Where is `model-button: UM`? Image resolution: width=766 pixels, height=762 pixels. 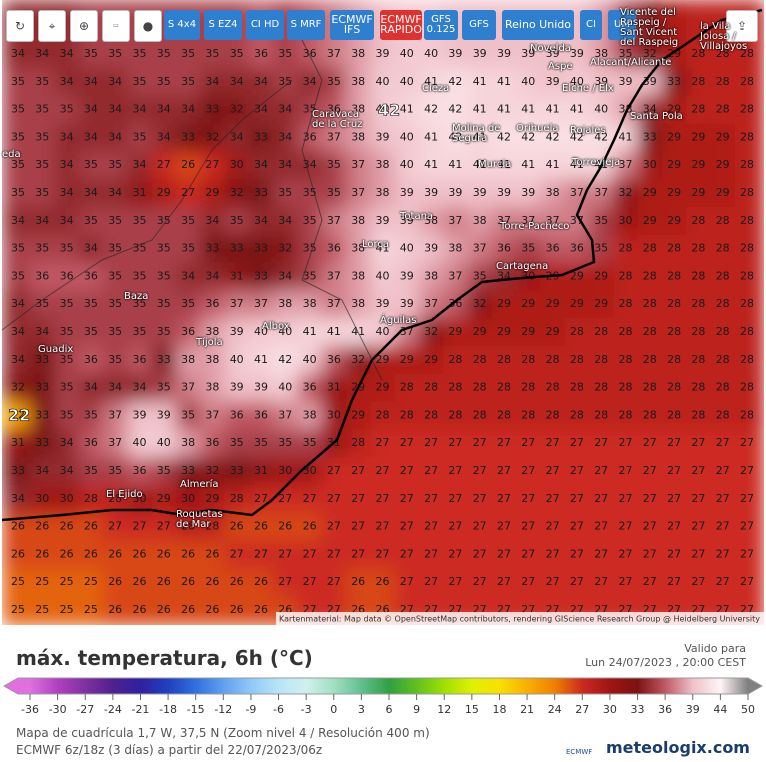 model-button: UM is located at coordinates (622, 25).